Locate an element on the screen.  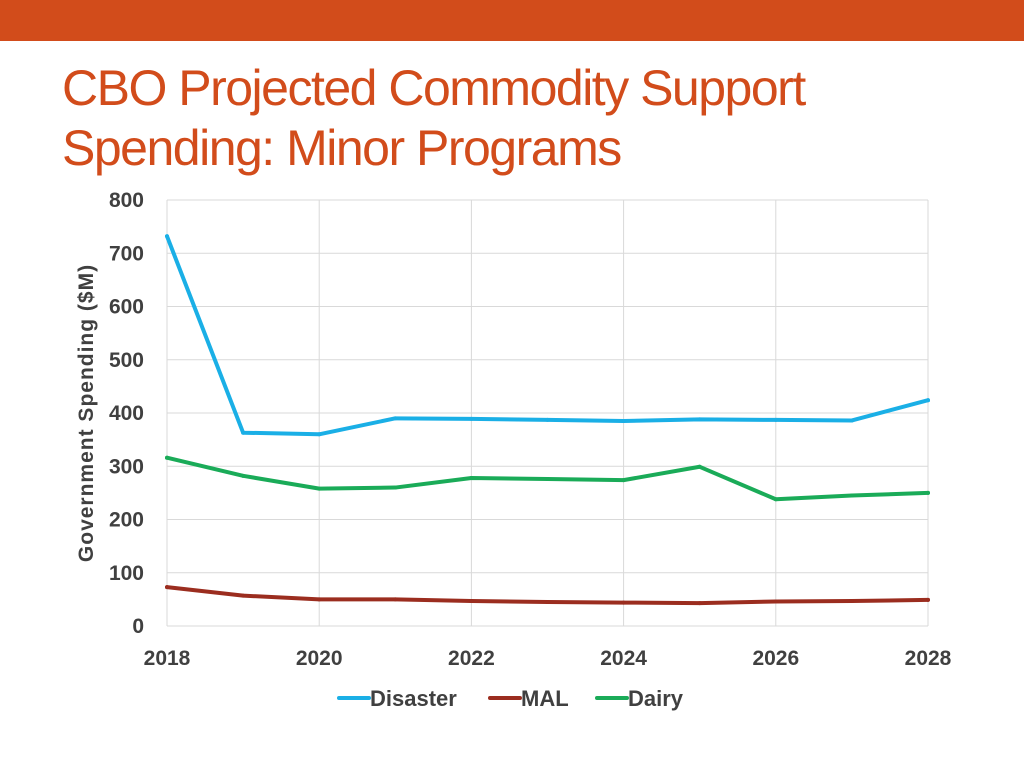
y-tick-label: 100 is located at coordinates (126, 573).